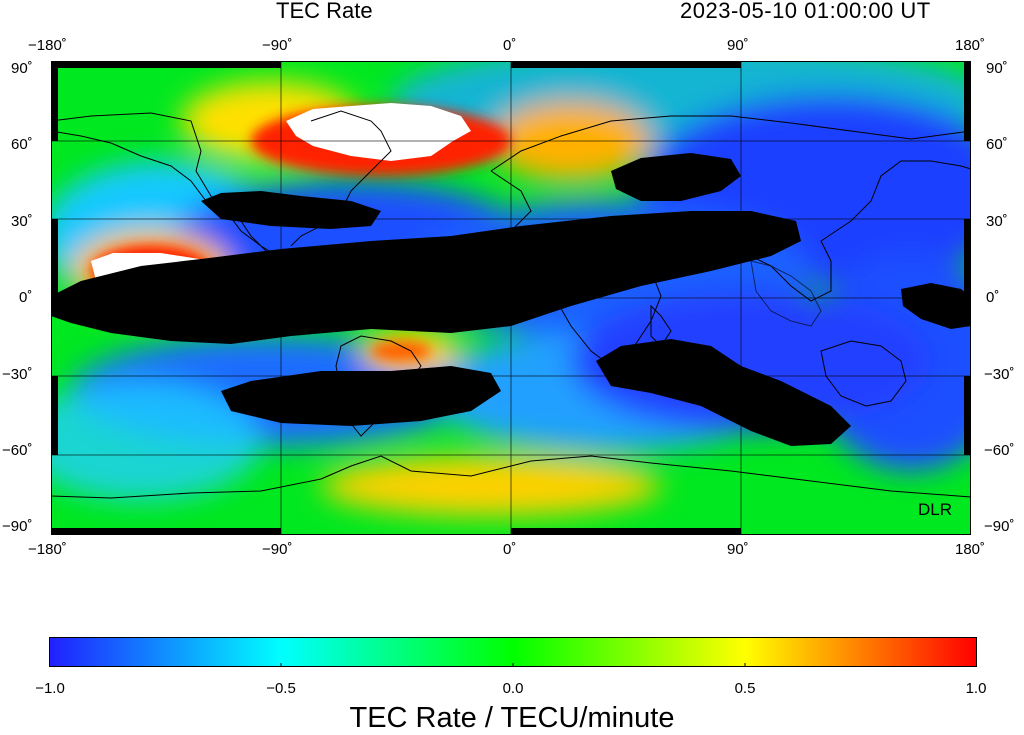 The image size is (1024, 735). What do you see at coordinates (999, 450) in the screenshot?
I see `right-lat-tick: −60˚` at bounding box center [999, 450].